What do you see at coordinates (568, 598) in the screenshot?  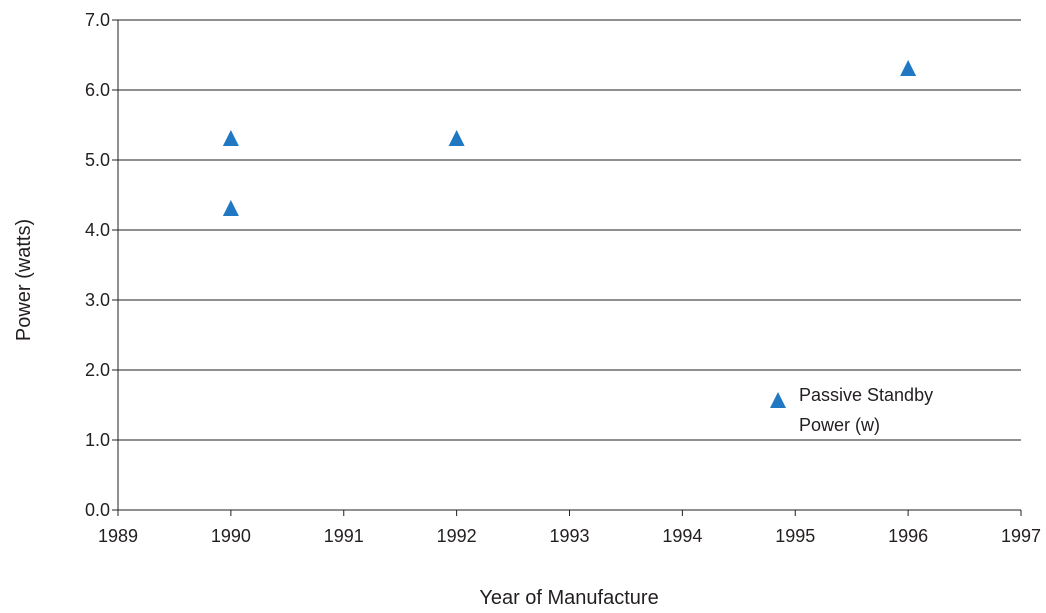 I see `x-axis-title: Year of Manufacture` at bounding box center [568, 598].